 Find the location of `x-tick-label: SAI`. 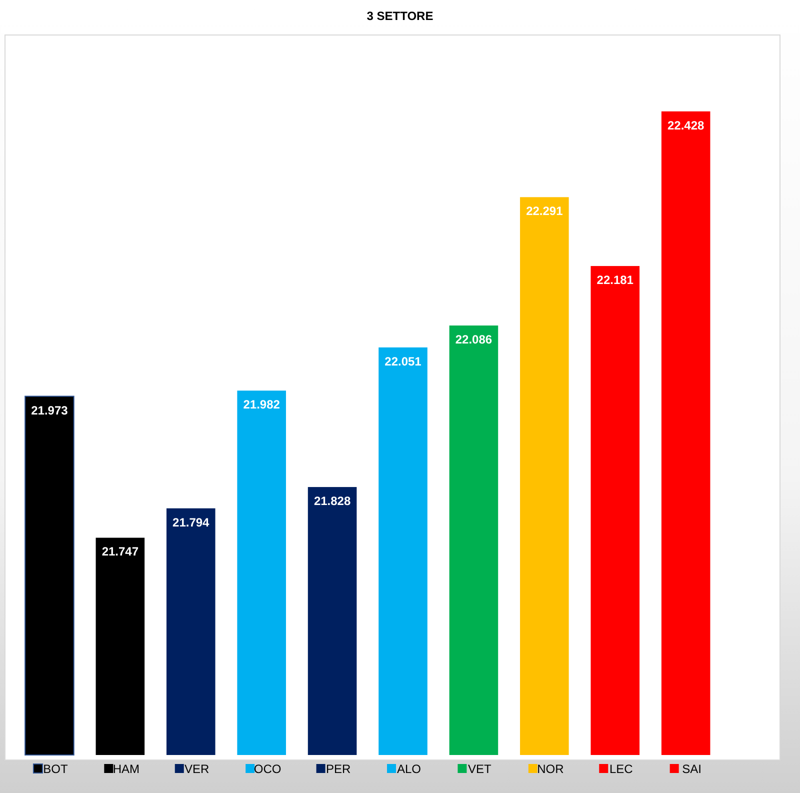

x-tick-label: SAI is located at coordinates (692, 769).